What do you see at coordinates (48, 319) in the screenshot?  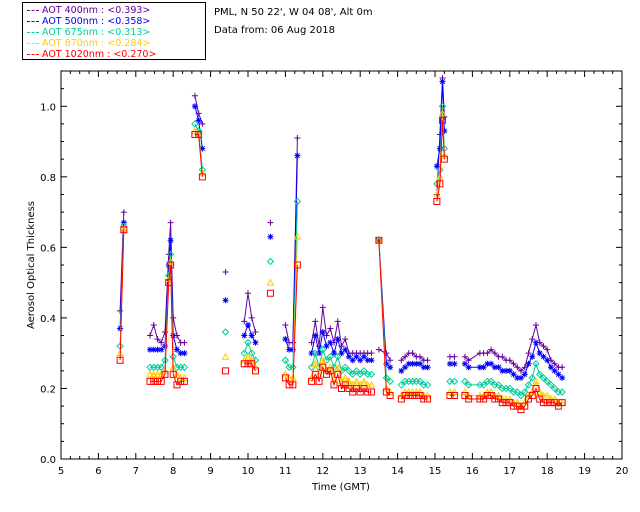 I see `y-tick-label: 0.4` at bounding box center [48, 319].